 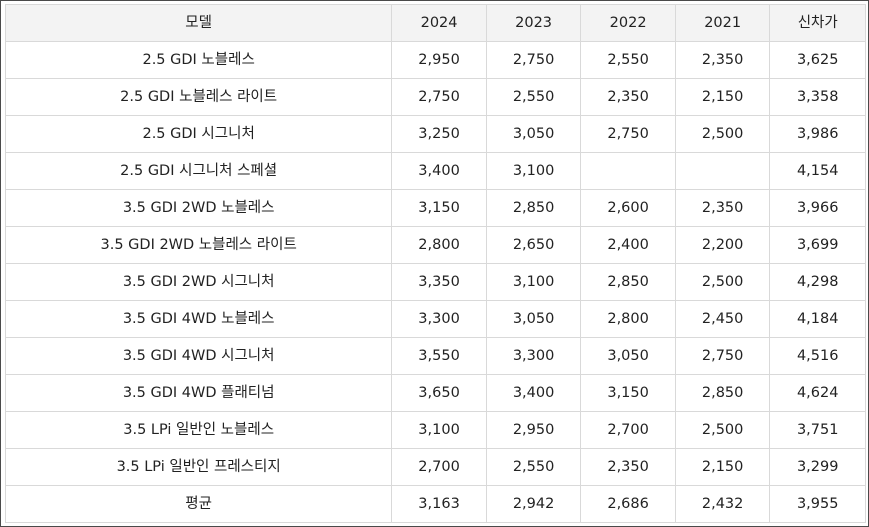 I want to click on price-2021-cell: 2,850, so click(x=722, y=393).